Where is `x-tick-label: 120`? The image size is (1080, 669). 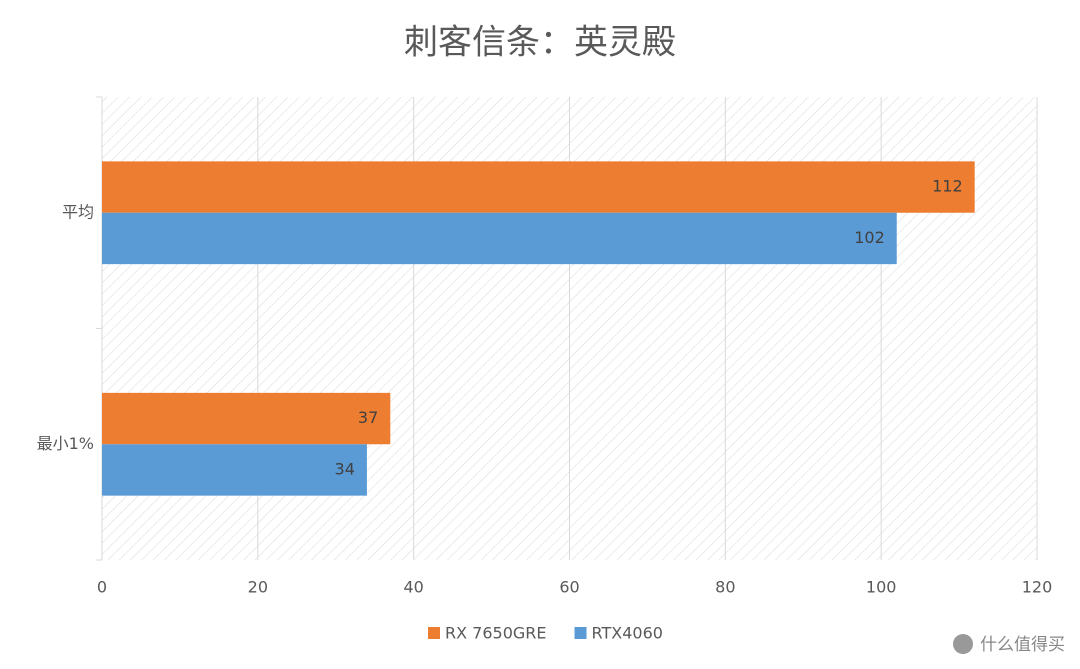
x-tick-label: 120 is located at coordinates (1037, 587).